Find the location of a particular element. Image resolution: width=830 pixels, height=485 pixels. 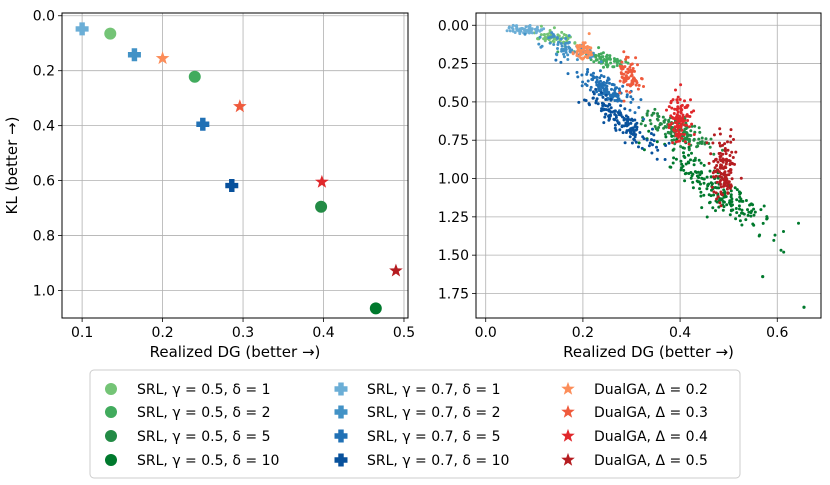

x-axis-label: Realized DG (better →) is located at coordinates (648, 352).